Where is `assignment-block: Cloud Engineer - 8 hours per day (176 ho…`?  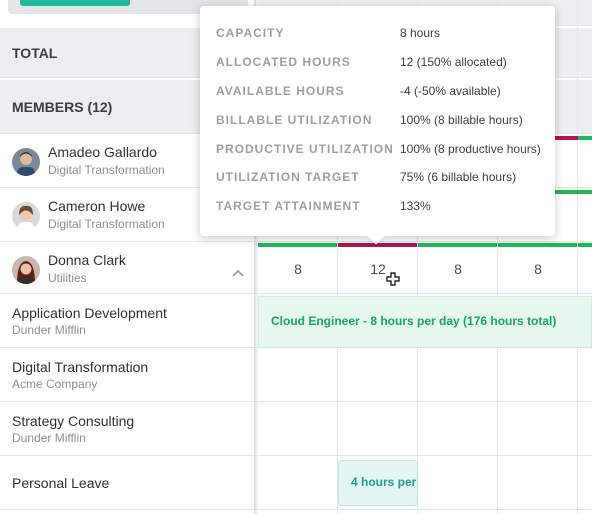 assignment-block: Cloud Engineer - 8 hours per day (176 ho… is located at coordinates (425, 322).